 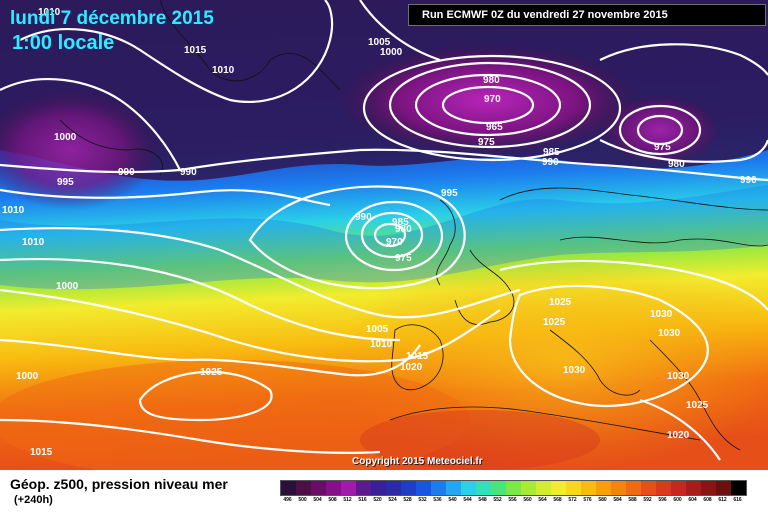 I want to click on scale-label: 508, so click(x=332, y=500).